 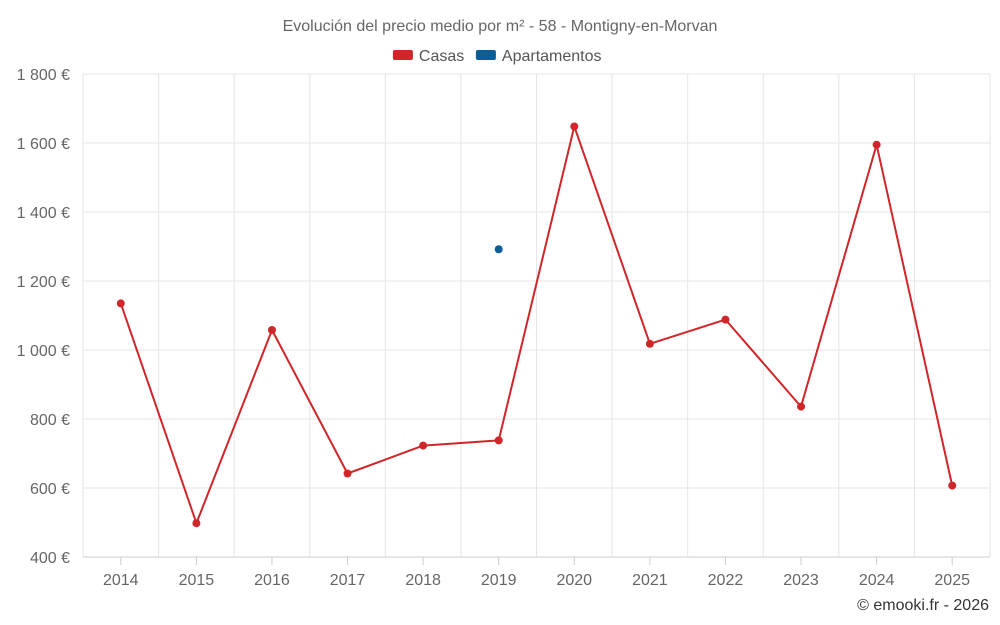 I want to click on data-point-casas-2017, so click(x=347, y=473).